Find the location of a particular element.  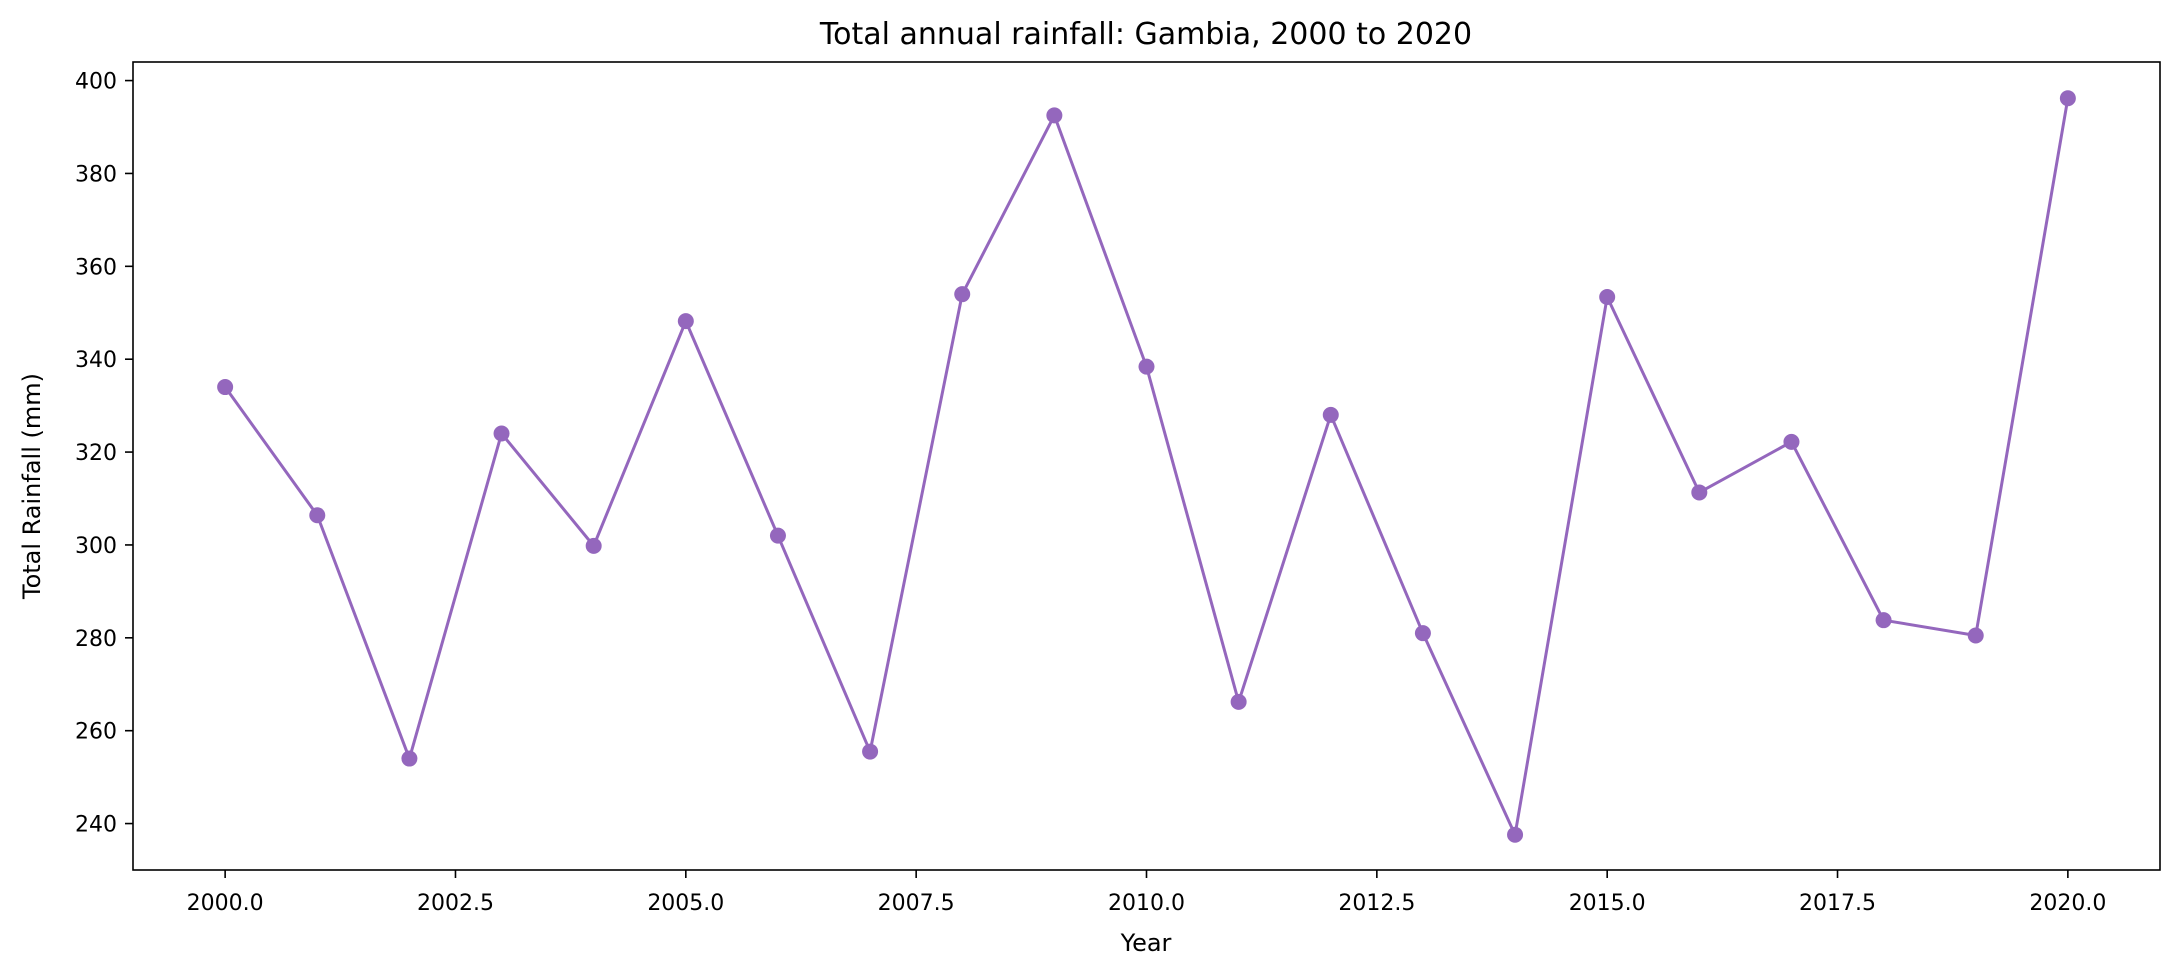

x-tick-label: 2010.0 is located at coordinates (1146, 903).